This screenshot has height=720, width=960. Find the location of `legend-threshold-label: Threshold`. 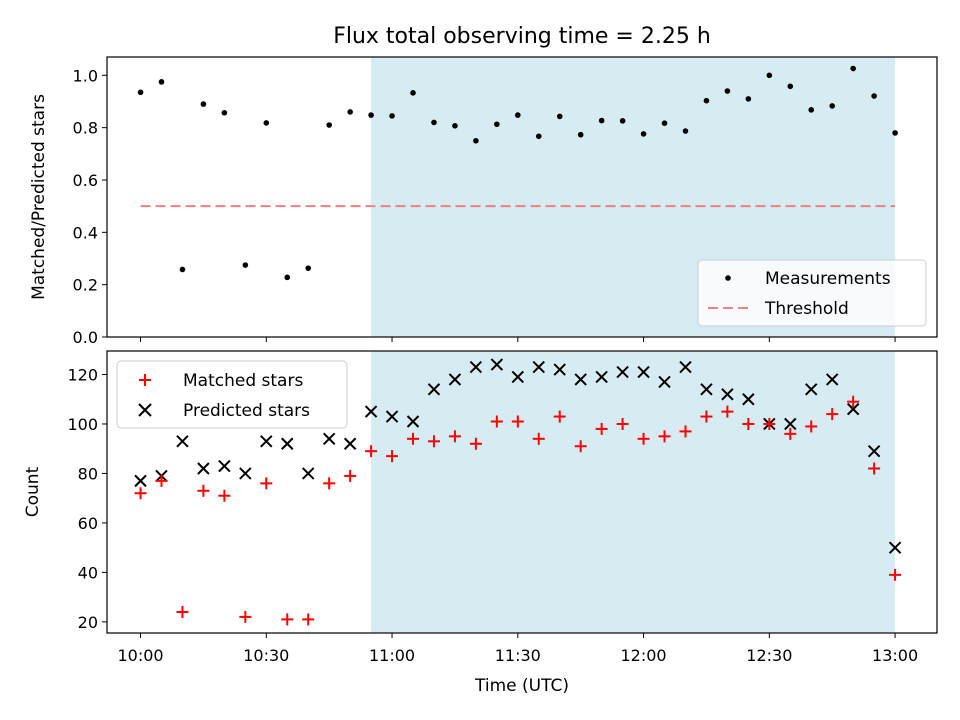

legend-threshold-label: Threshold is located at coordinates (806, 309).